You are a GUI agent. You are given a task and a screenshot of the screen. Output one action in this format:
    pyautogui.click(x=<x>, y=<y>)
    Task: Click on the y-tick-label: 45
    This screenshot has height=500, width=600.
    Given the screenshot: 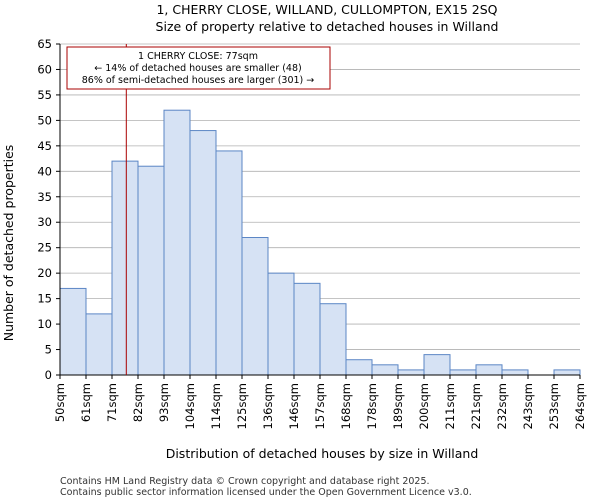 What is the action you would take?
    pyautogui.click(x=44, y=146)
    